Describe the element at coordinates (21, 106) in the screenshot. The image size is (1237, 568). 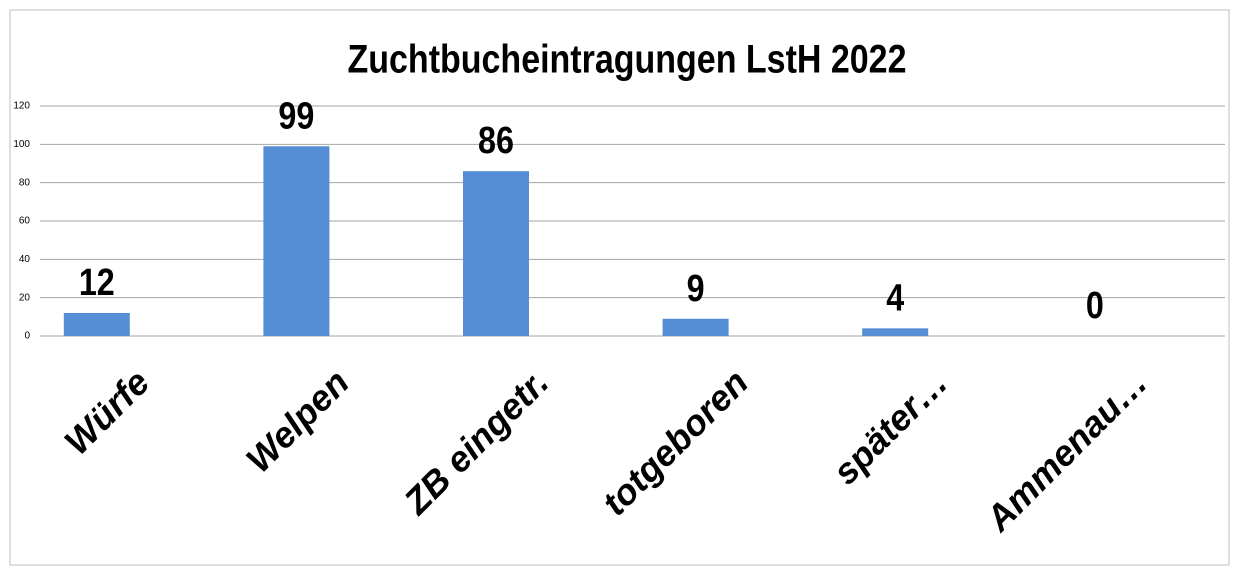
I see `y-tick-label: 120` at that location.